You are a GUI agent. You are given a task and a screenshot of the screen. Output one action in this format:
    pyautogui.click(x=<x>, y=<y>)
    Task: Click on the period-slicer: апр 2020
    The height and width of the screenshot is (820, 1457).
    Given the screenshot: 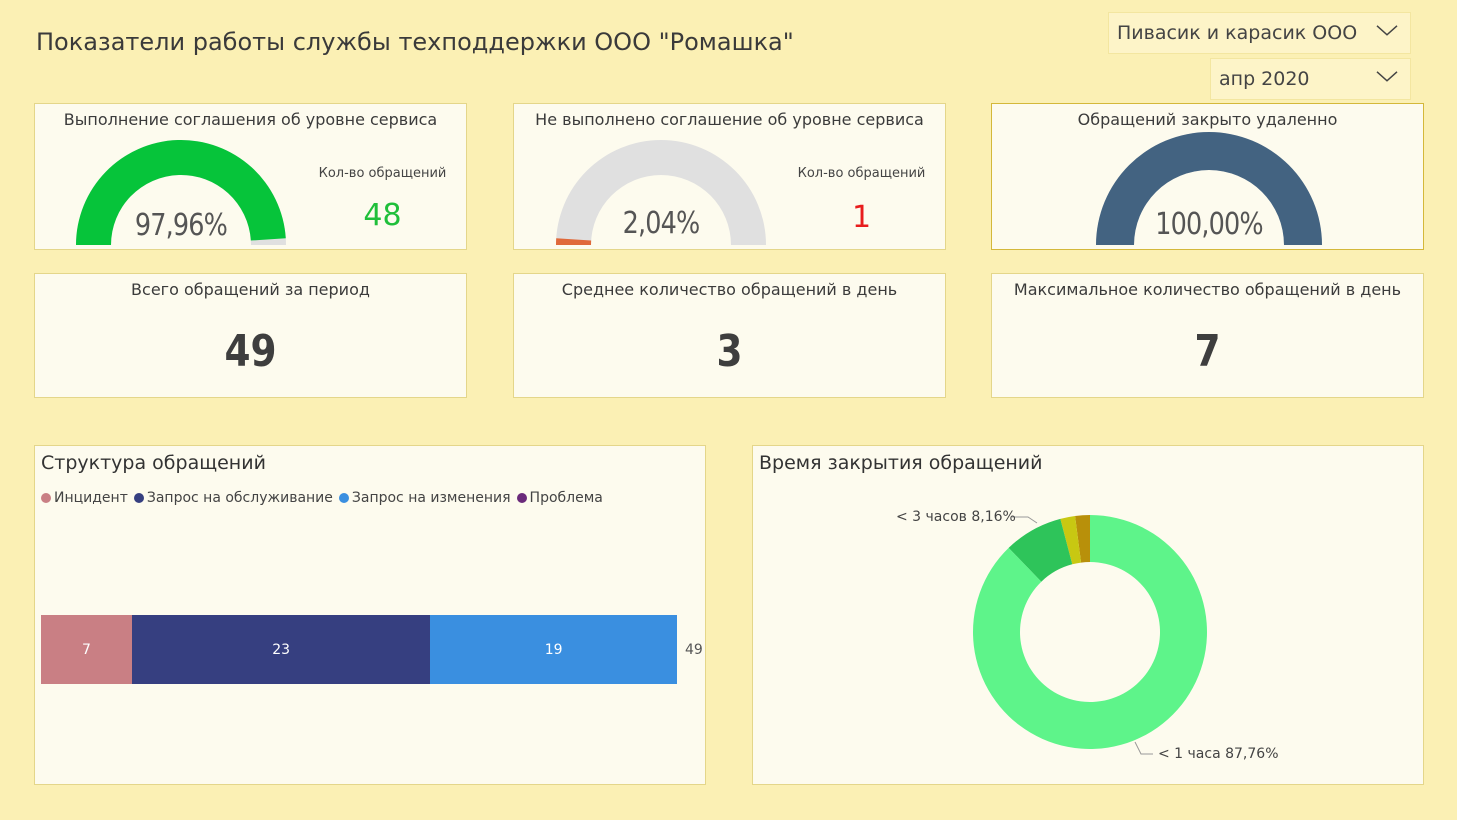 What is the action you would take?
    pyautogui.click(x=1310, y=79)
    